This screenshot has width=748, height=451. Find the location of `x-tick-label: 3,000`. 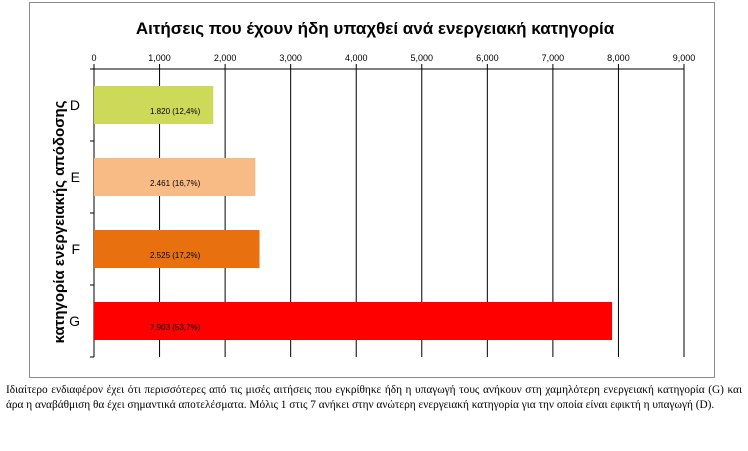

x-tick-label: 3,000 is located at coordinates (290, 58).